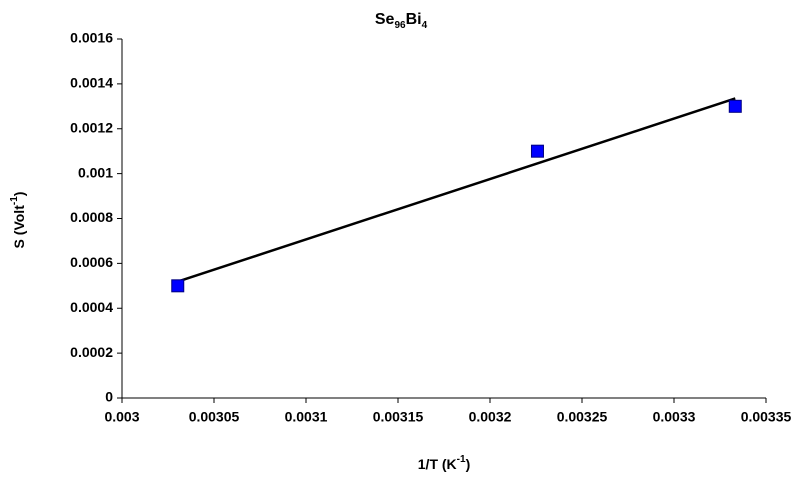 This screenshot has width=803, height=484. What do you see at coordinates (214, 417) in the screenshot?
I see `x-tick-label: 0.00305` at bounding box center [214, 417].